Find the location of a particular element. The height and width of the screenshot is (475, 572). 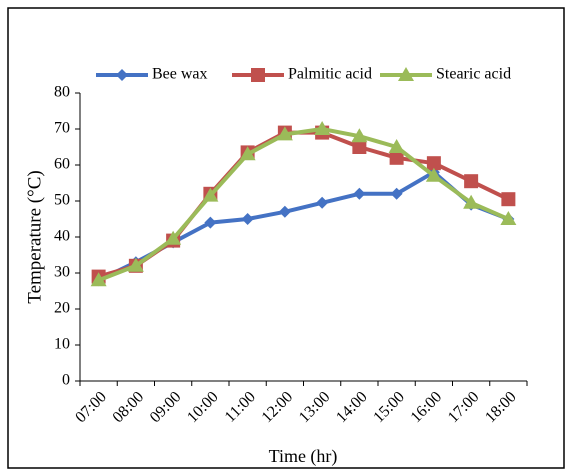

y-tick-label: 20 is located at coordinates (62, 308).